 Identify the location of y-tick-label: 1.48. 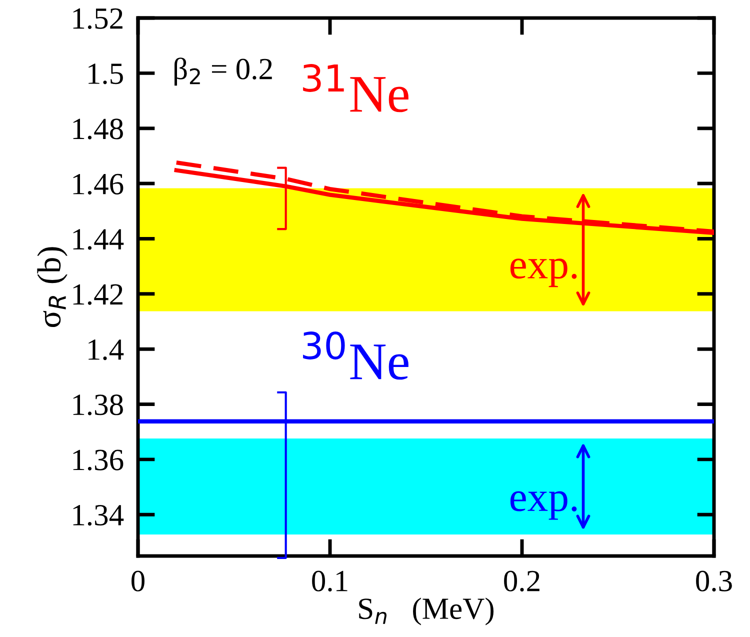
(98, 129).